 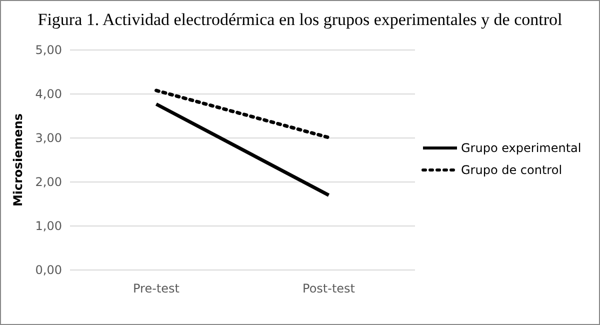 What do you see at coordinates (300, 19) in the screenshot?
I see `chart-title: Figura 1. Actividad electrodérmica en los grupos experimentales y de control` at bounding box center [300, 19].